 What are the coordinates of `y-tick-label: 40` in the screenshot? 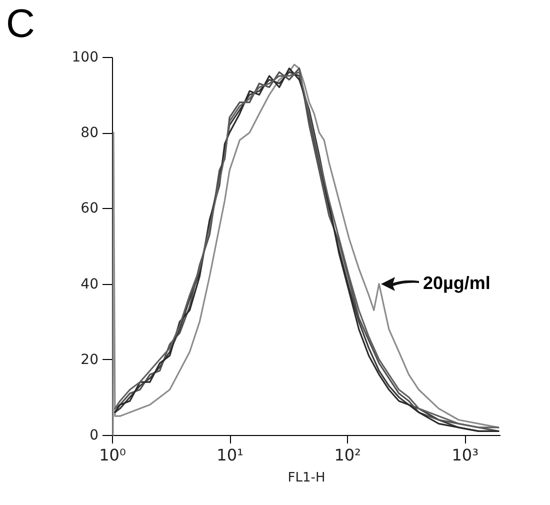 It's located at (89, 284).